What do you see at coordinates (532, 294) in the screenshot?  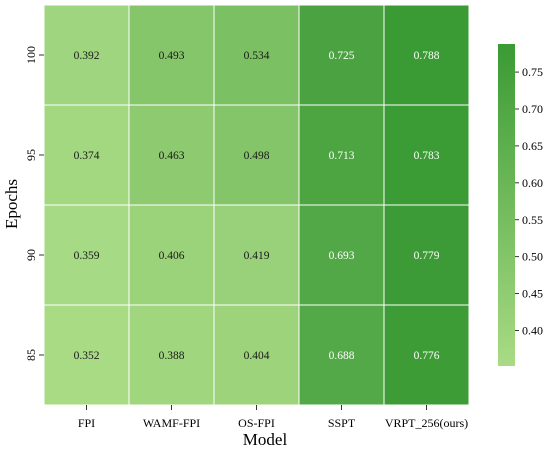 I see `colorbar-tick-label: 0.45` at bounding box center [532, 294].